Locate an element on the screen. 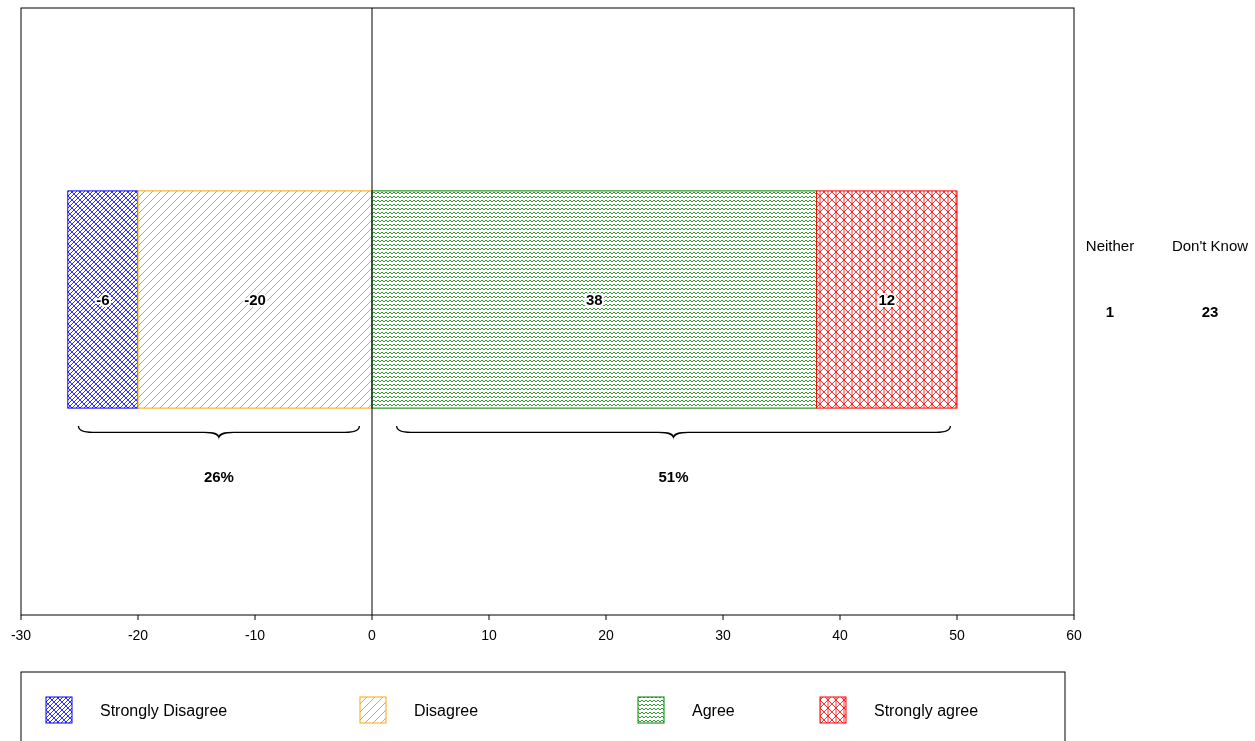 This screenshot has width=1255, height=741. x-tick-label: 20 is located at coordinates (606, 635).